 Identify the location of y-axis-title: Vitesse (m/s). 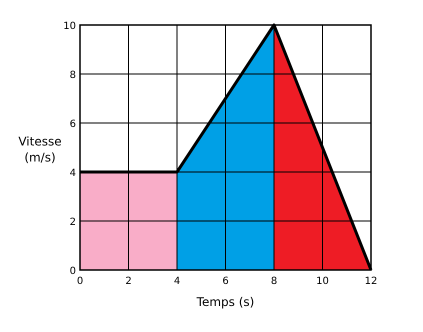
(40, 149).